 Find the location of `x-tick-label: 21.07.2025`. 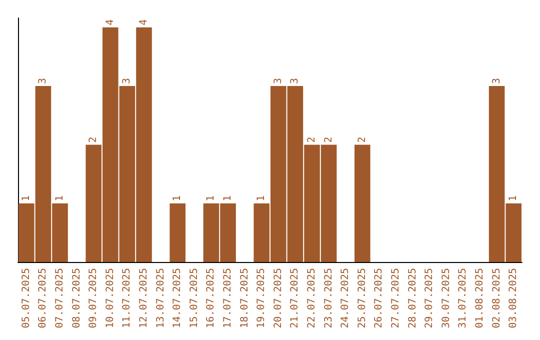

x-tick-label: 21.07.2025 is located at coordinates (295, 298).